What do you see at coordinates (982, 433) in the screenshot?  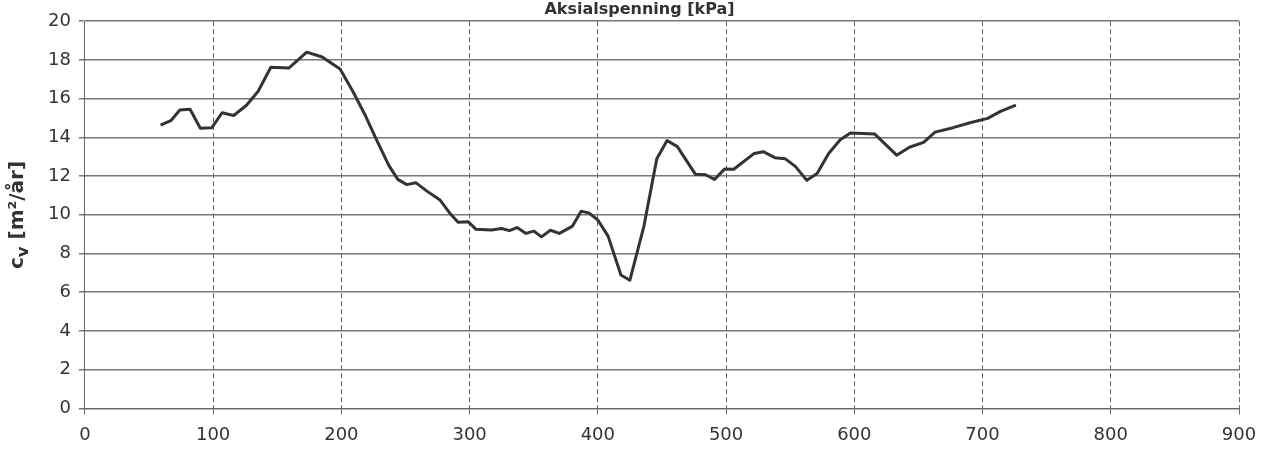 I see `x-tick-label: 700` at bounding box center [982, 433].